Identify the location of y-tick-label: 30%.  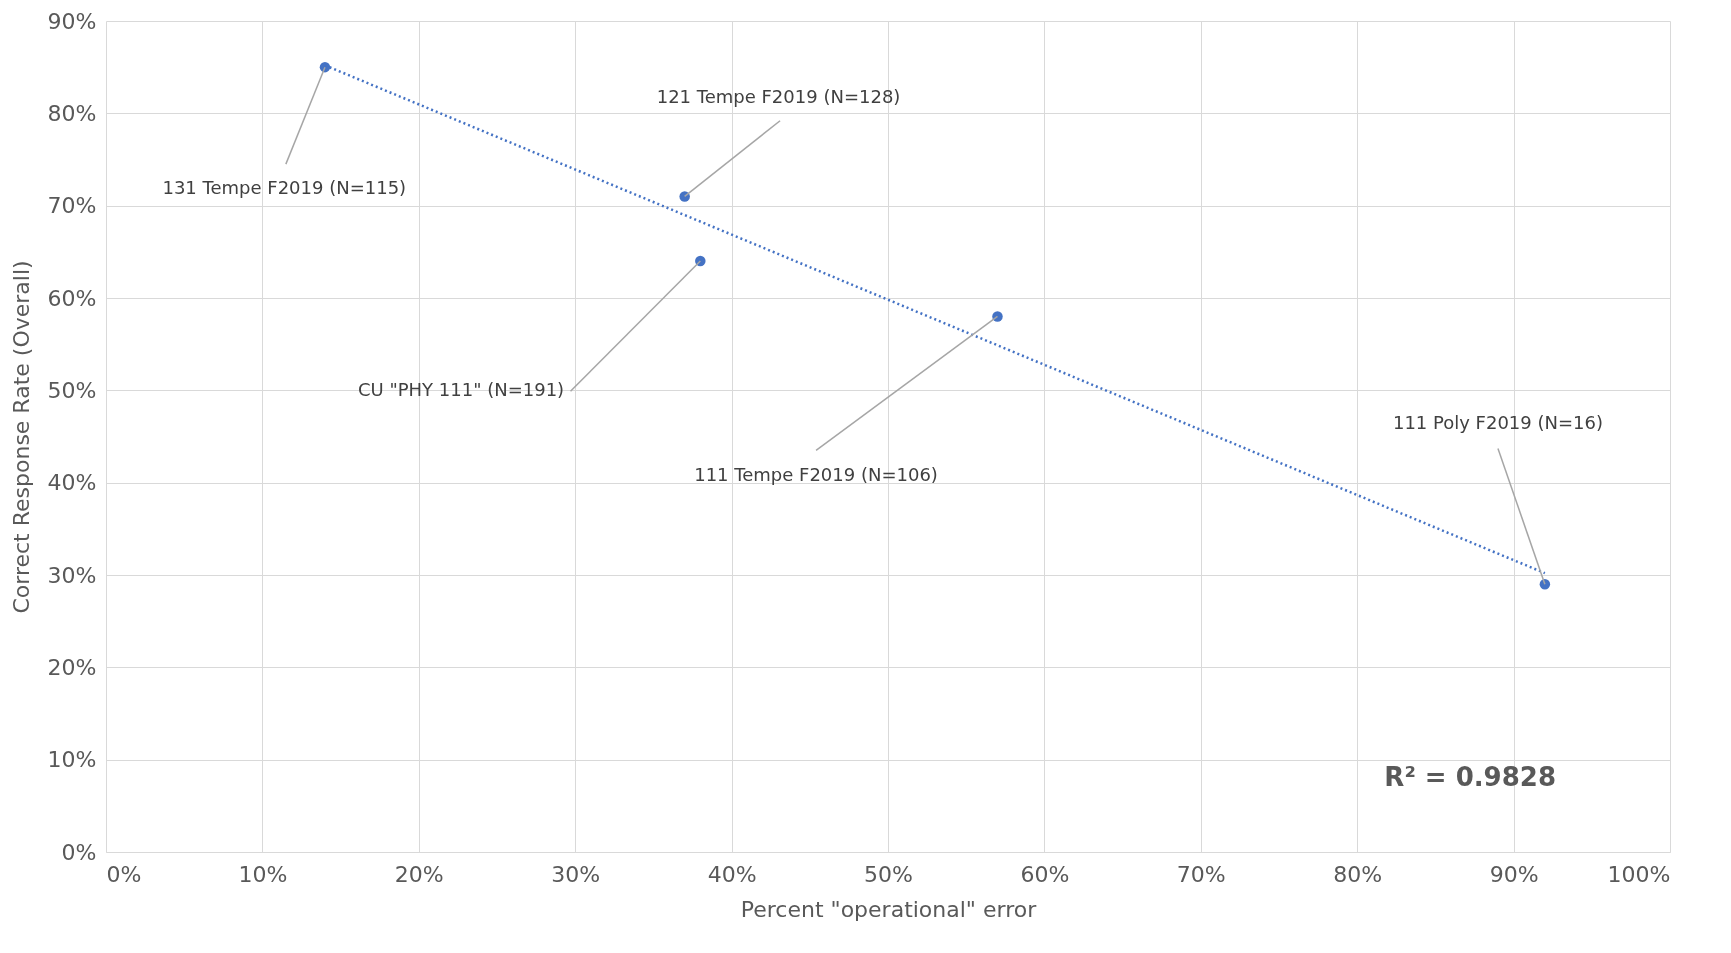
(72, 575).